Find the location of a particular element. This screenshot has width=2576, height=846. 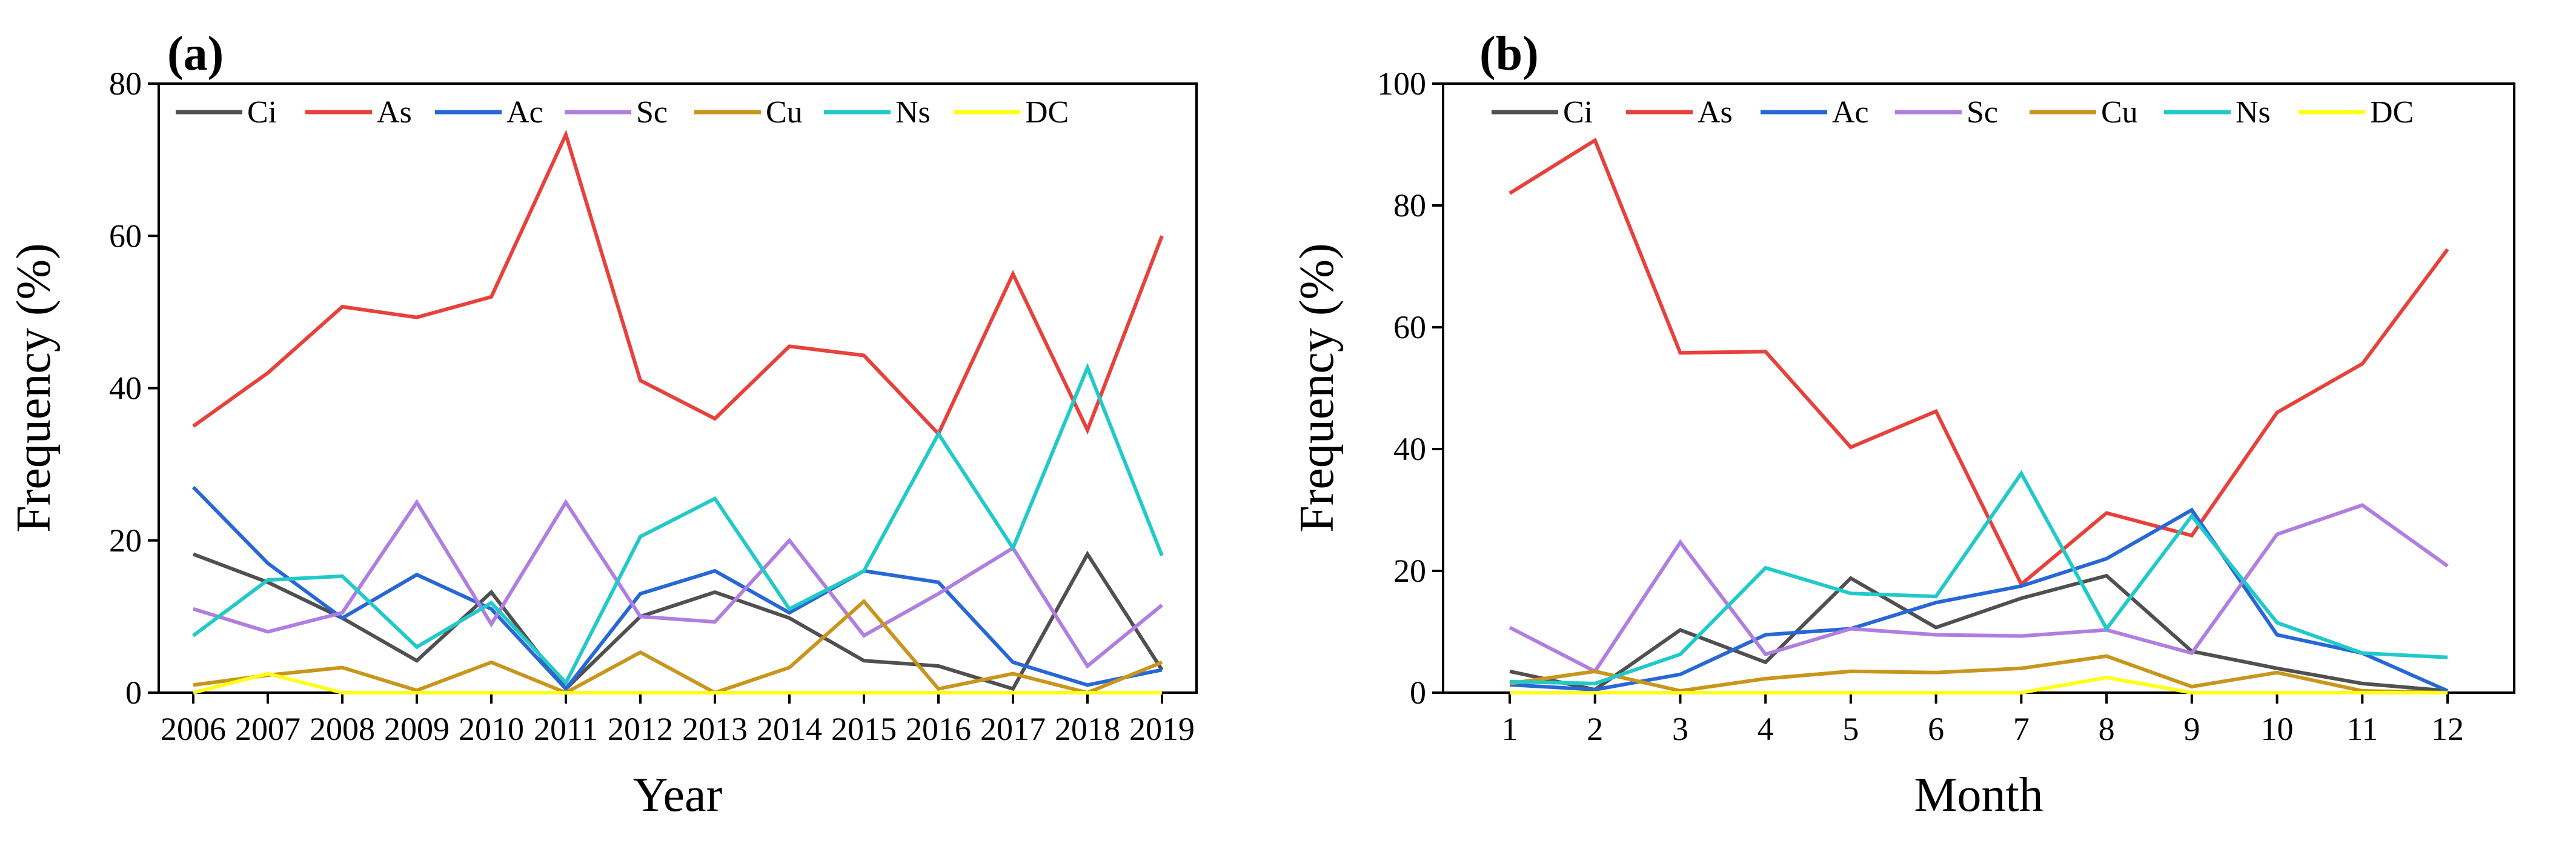

x-tick-label: 2006 is located at coordinates (193, 729).